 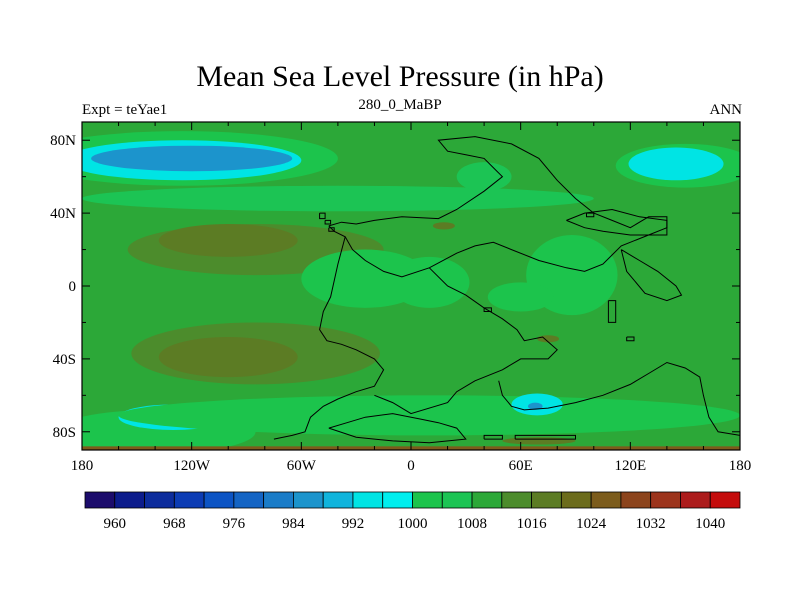 What do you see at coordinates (710, 524) in the screenshot?
I see `colorbar-label: 1040` at bounding box center [710, 524].